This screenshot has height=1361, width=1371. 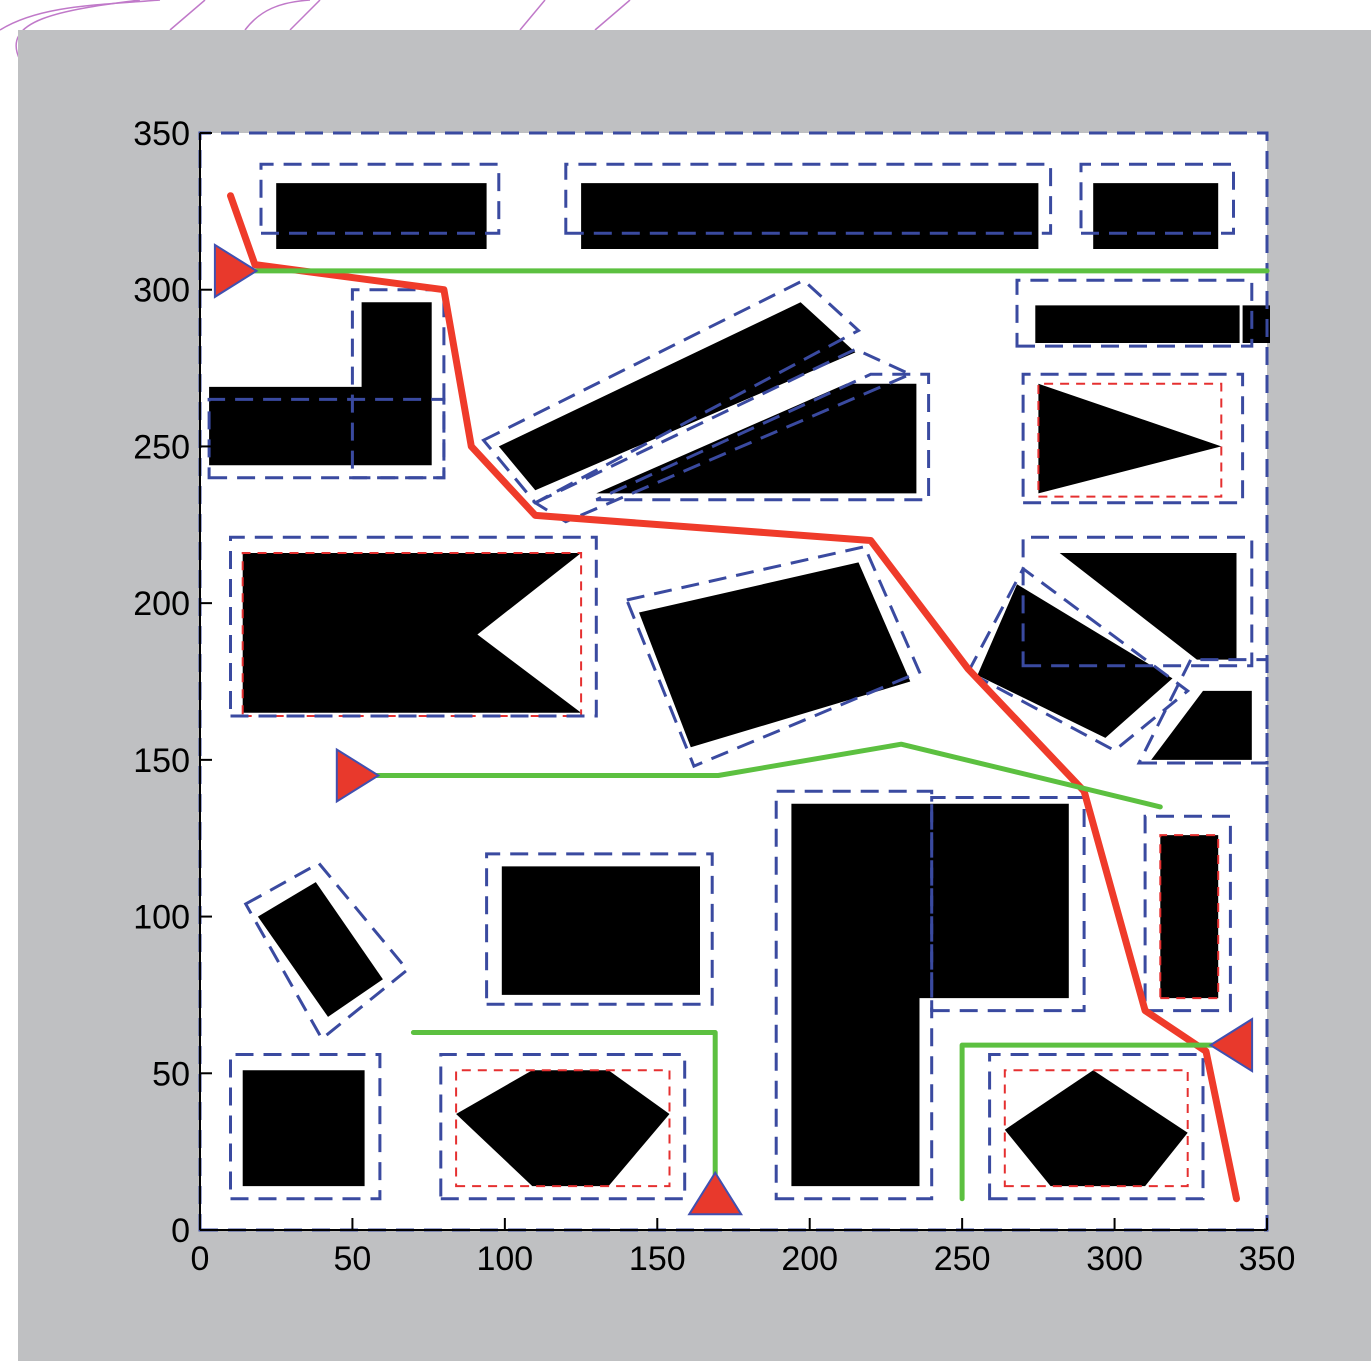 I want to click on x-tick-label: 250, so click(x=962, y=1259).